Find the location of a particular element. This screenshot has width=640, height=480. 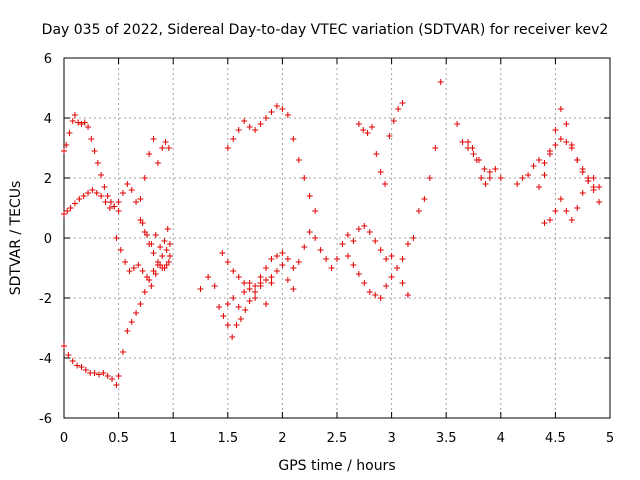

x-tick-label: 0.5 is located at coordinates (118, 438).